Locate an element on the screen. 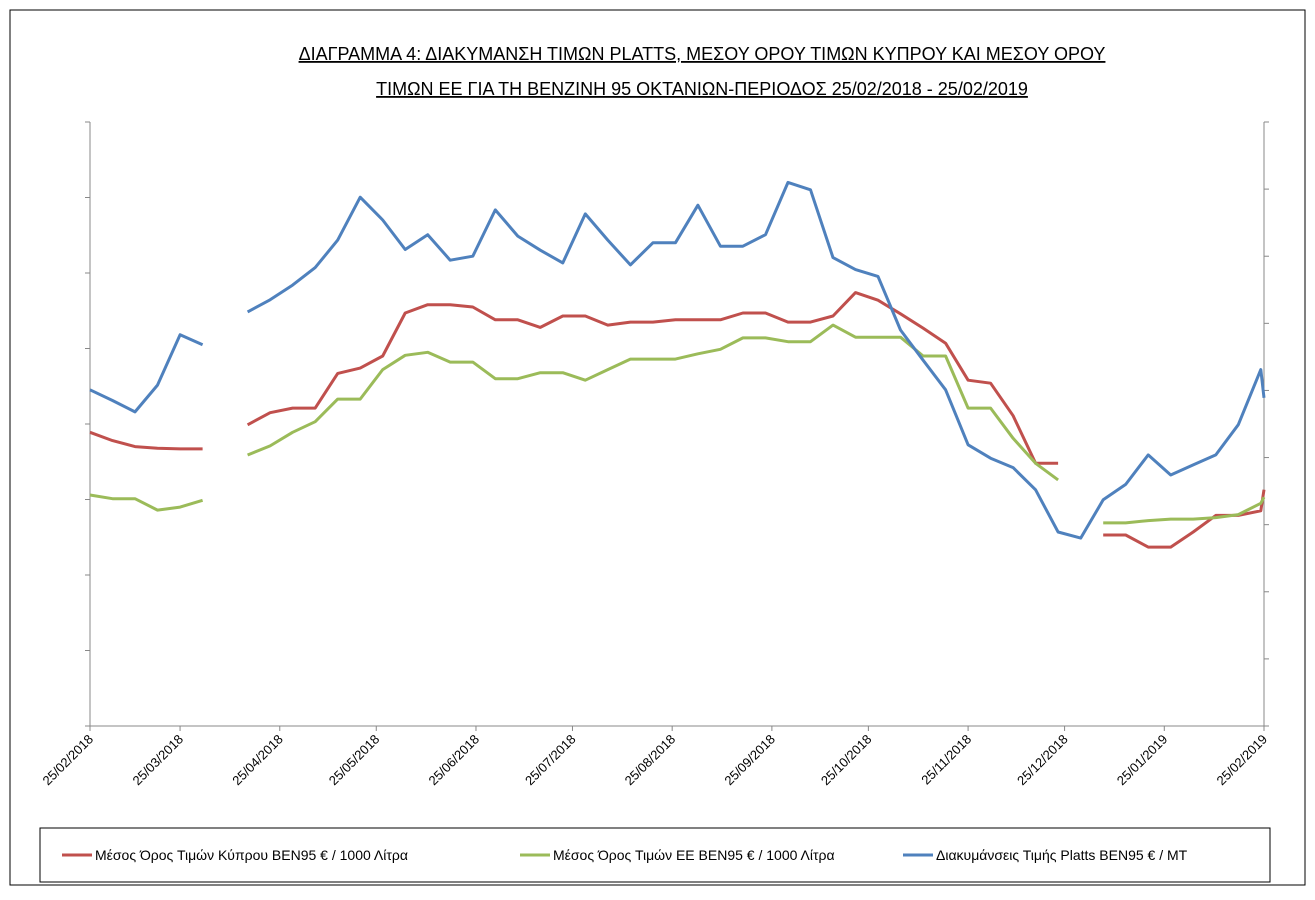 The image size is (1315, 900). legend-label: Διακυμάνσεις Τιμής Platts ΒΕΝ95 € / ΜΤ is located at coordinates (1062, 855).